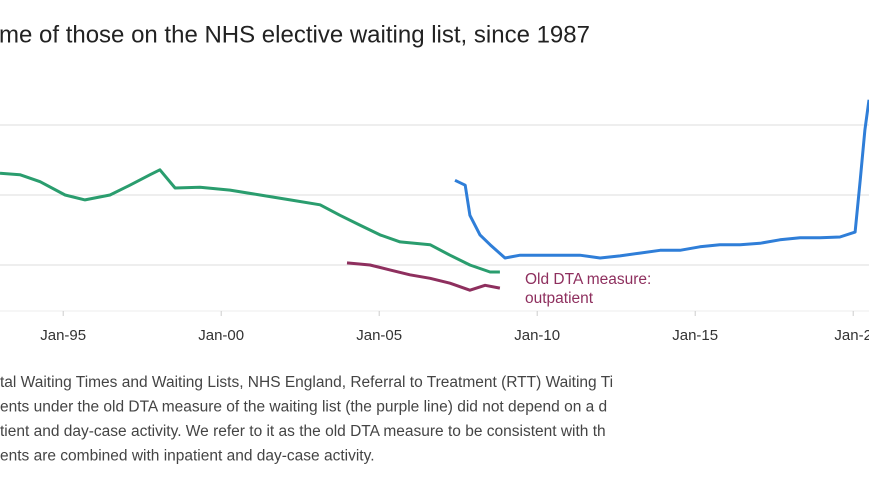 This screenshot has height=504, width=869. I want to click on annotation: outpatient, so click(559, 298).